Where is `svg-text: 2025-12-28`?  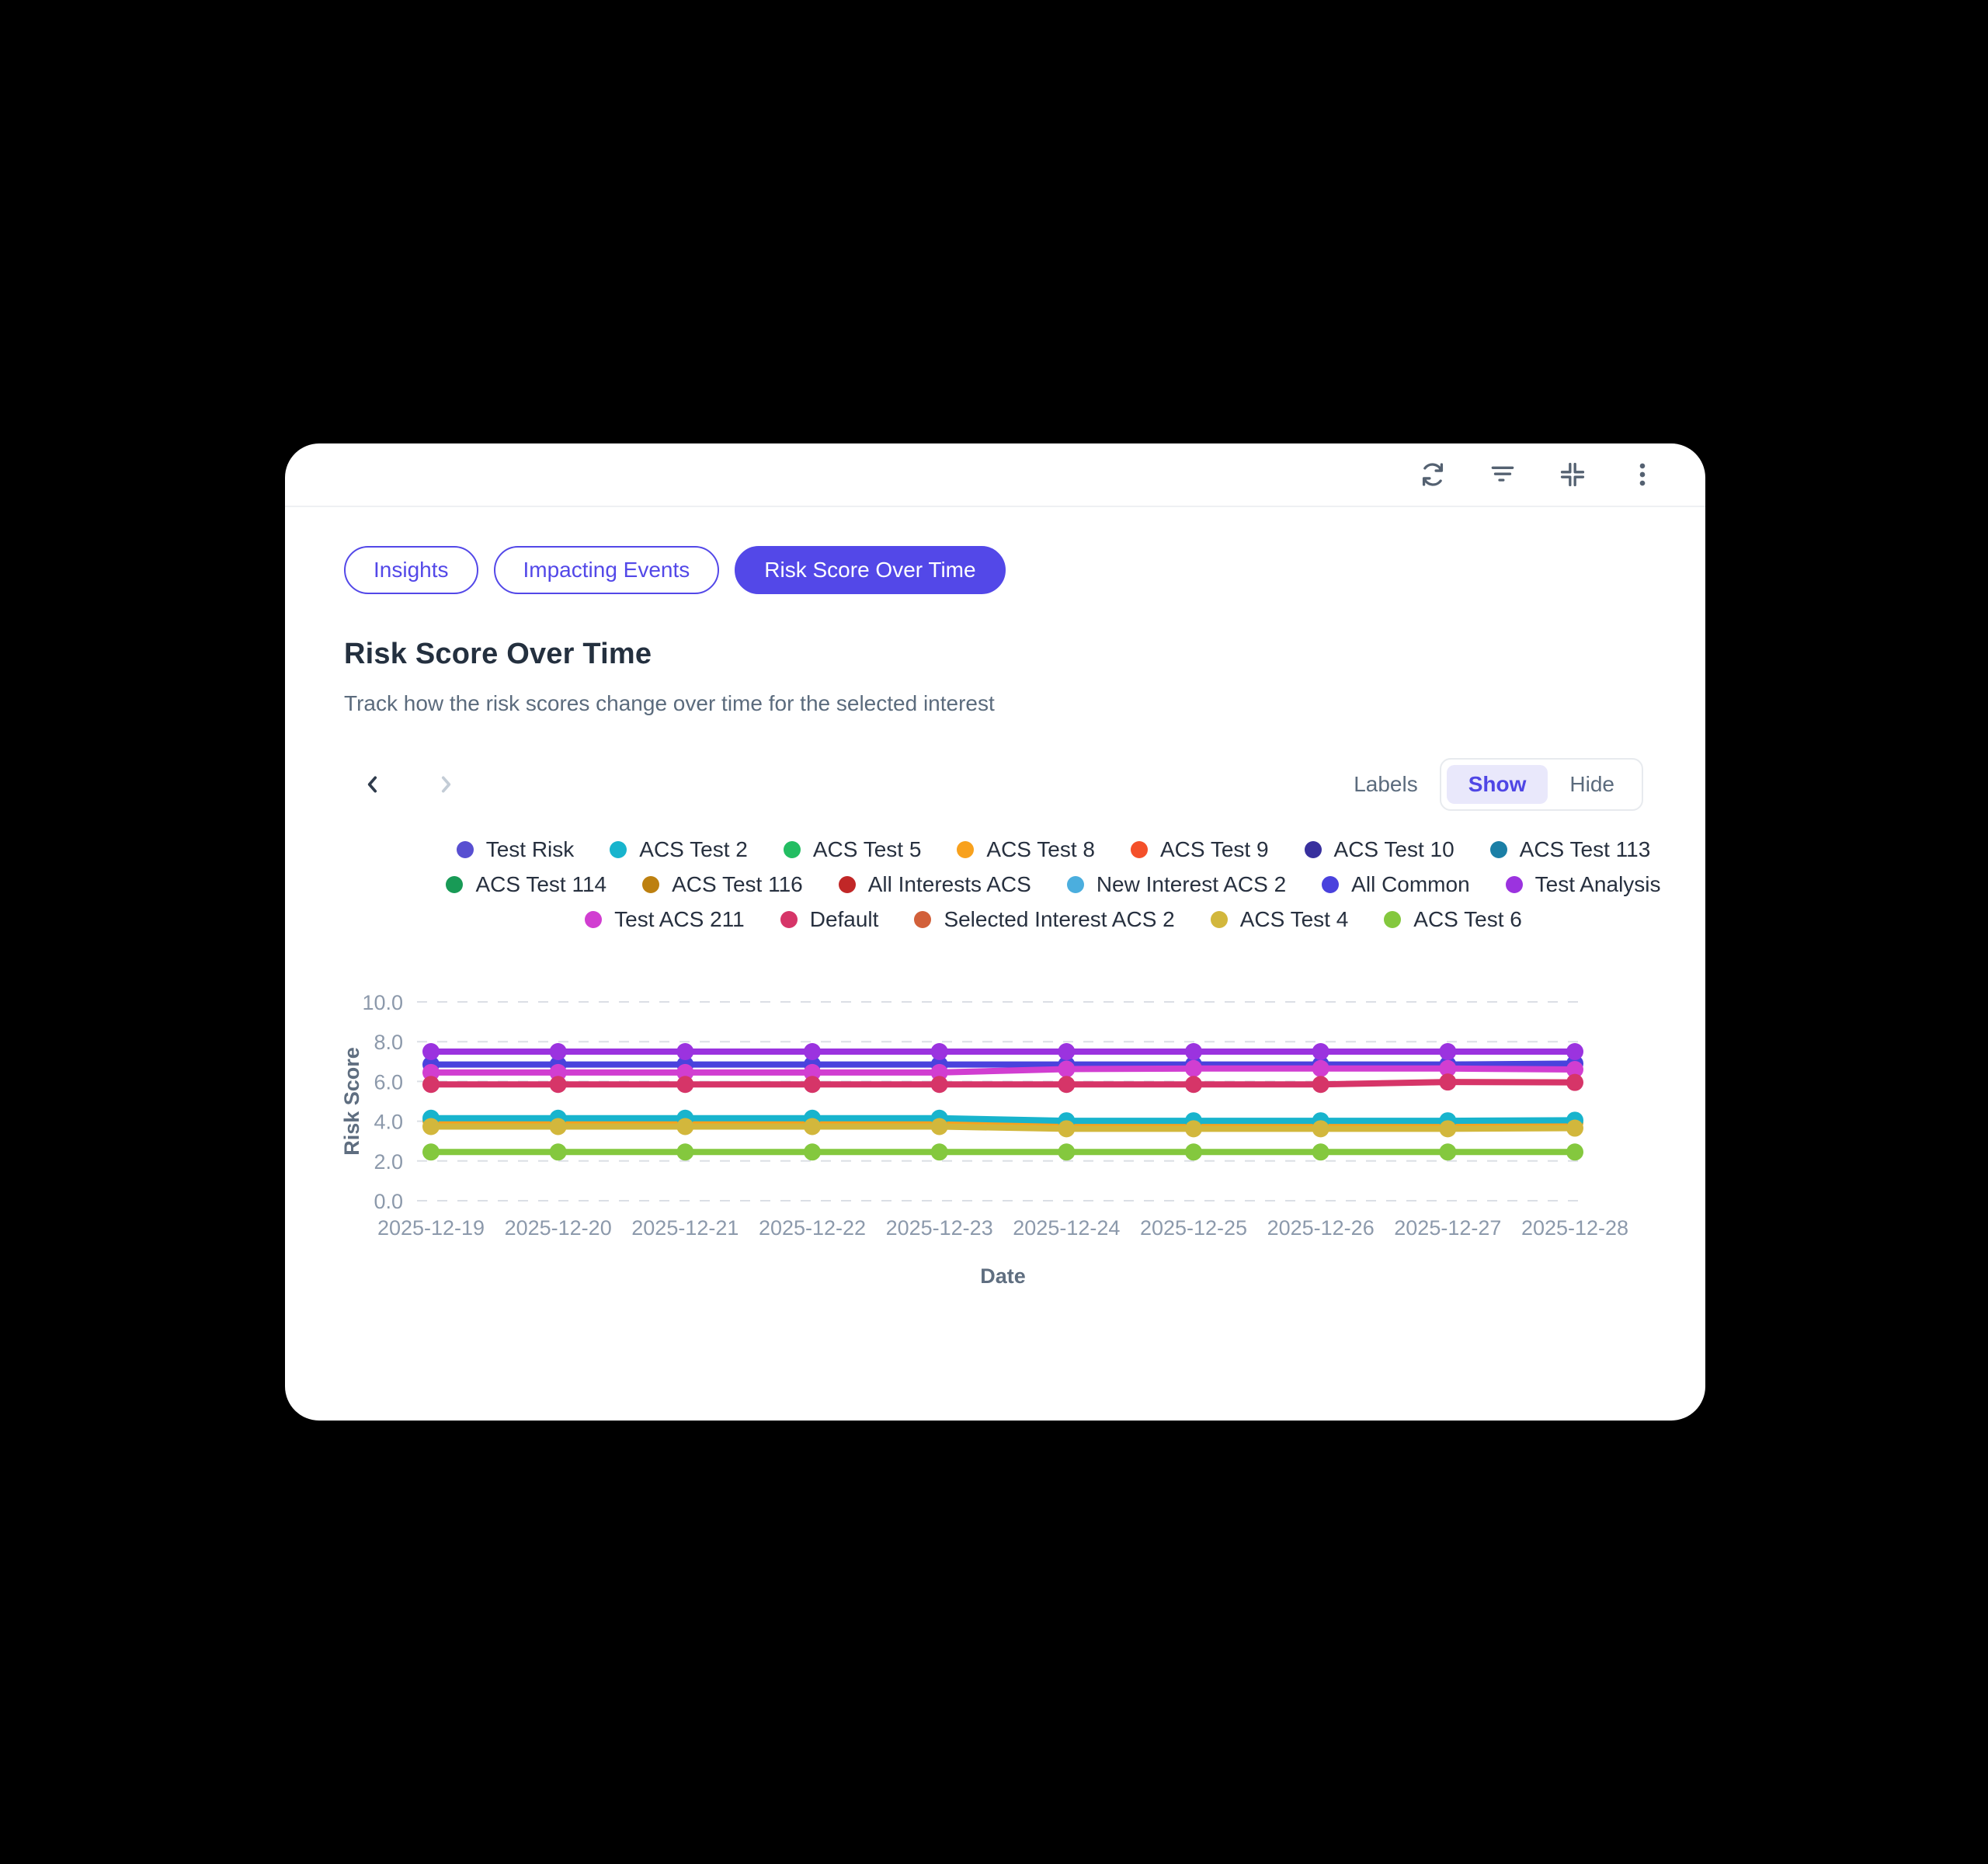 svg-text: 2025-12-28 is located at coordinates (1574, 1228).